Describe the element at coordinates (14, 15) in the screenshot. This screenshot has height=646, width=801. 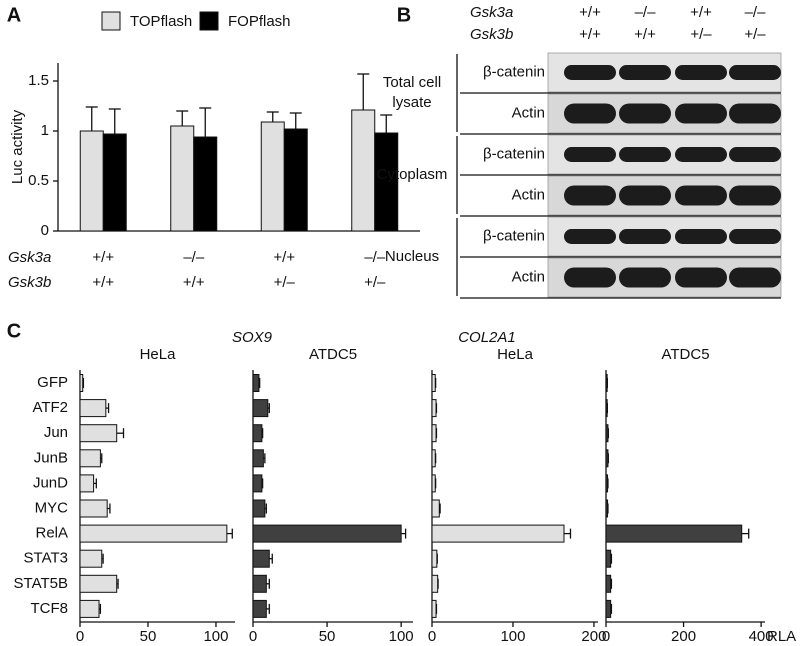
I see `panel-label: A` at that location.